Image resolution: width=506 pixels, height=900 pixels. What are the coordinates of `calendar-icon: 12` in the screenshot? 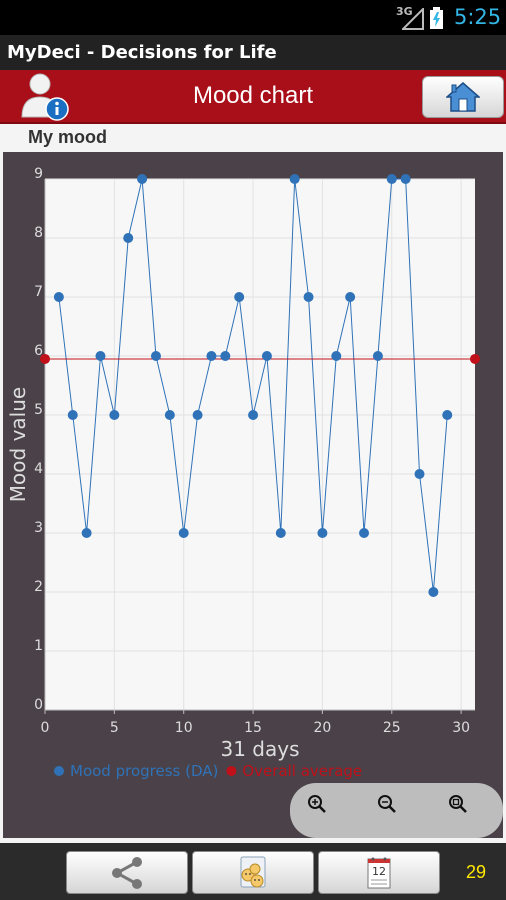 It's located at (379, 872).